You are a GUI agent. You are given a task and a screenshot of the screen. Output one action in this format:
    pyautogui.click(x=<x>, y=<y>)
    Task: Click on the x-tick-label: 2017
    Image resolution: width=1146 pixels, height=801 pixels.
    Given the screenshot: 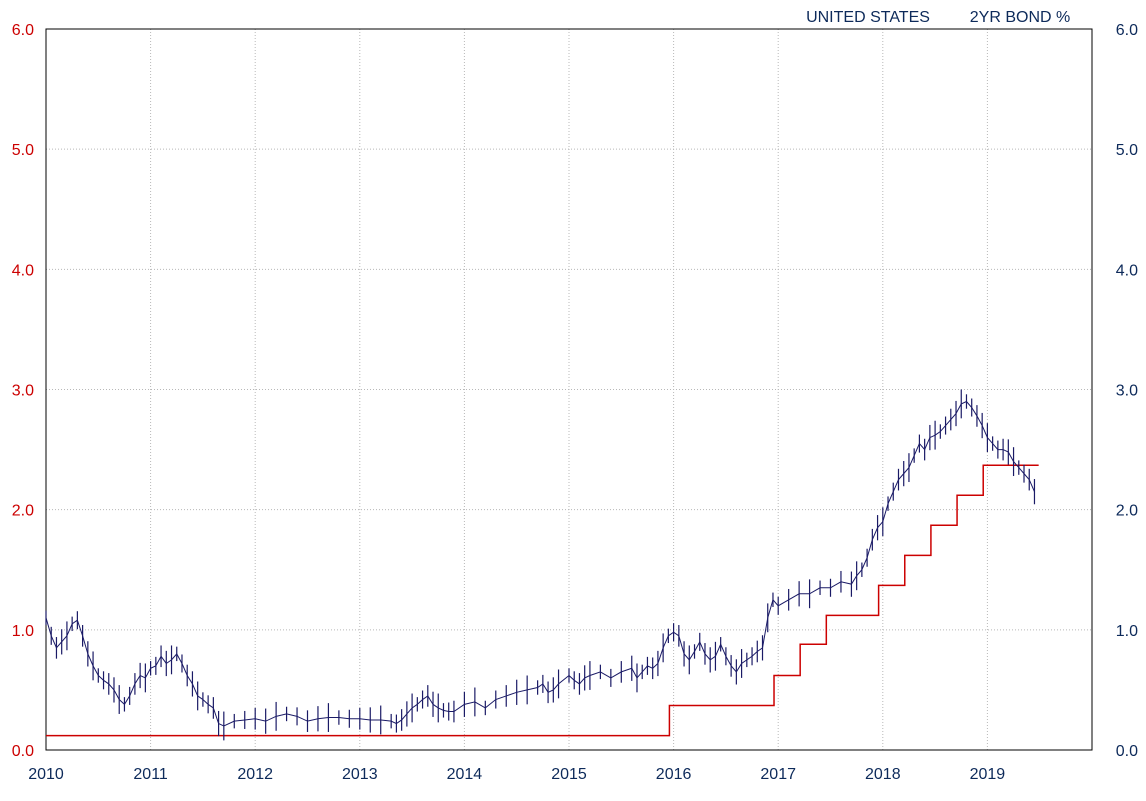 What is the action you would take?
    pyautogui.click(x=778, y=774)
    